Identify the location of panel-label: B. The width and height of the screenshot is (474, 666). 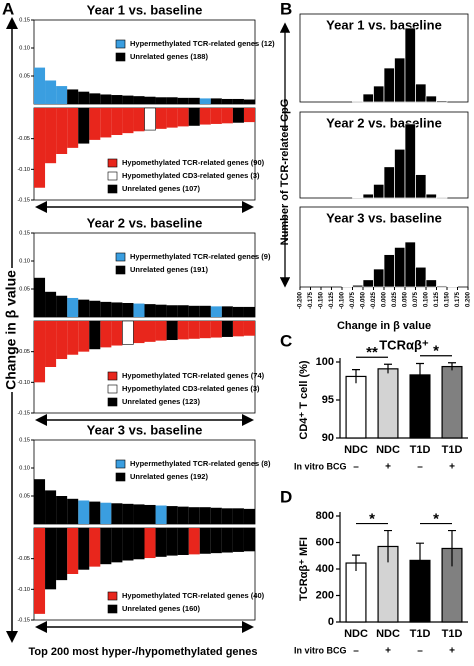
(286, 9).